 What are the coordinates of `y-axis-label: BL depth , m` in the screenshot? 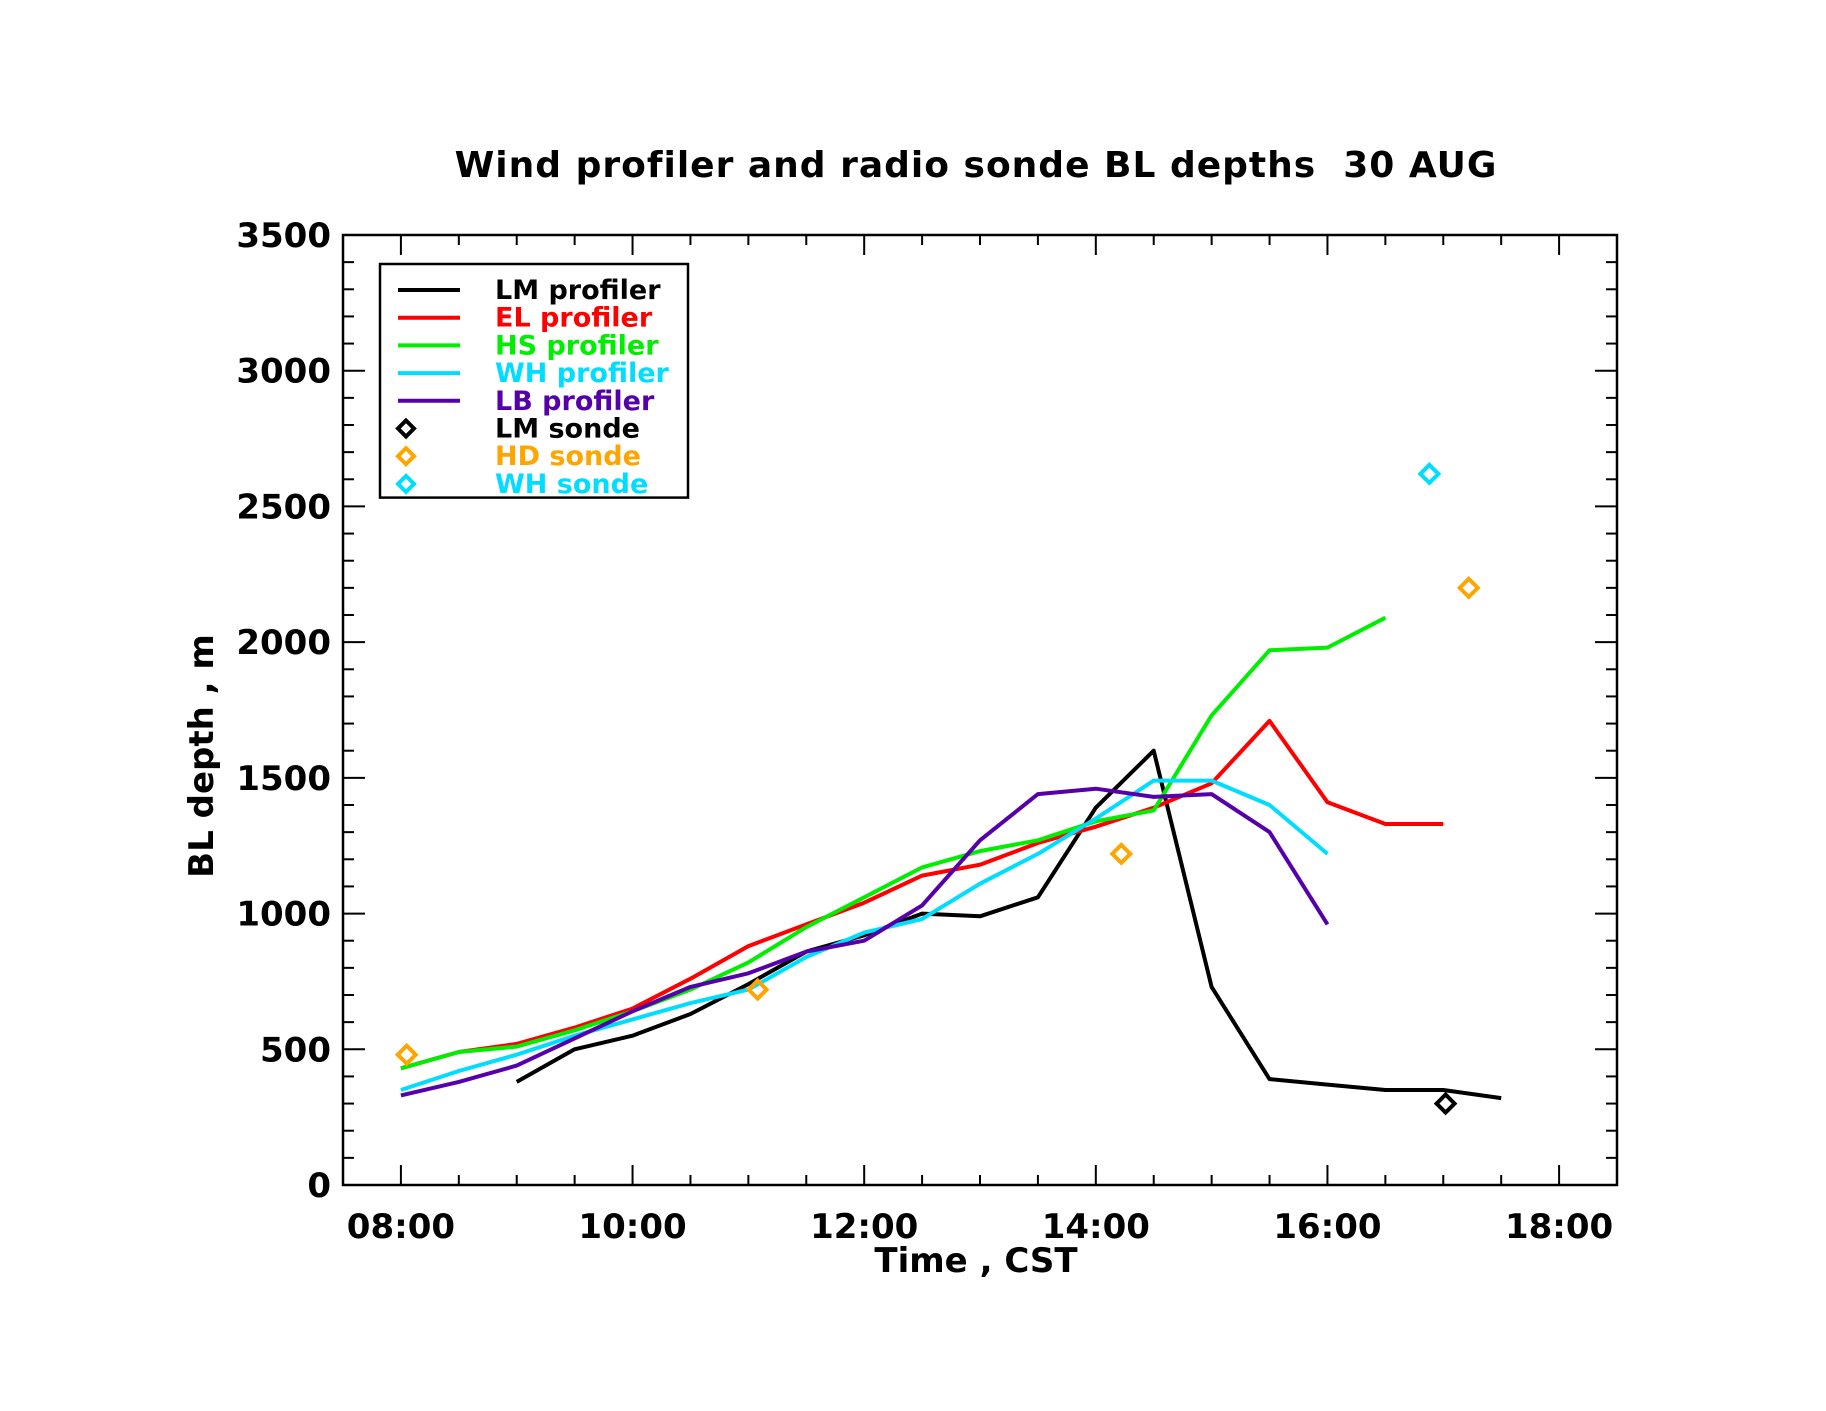 It's located at (202, 756).